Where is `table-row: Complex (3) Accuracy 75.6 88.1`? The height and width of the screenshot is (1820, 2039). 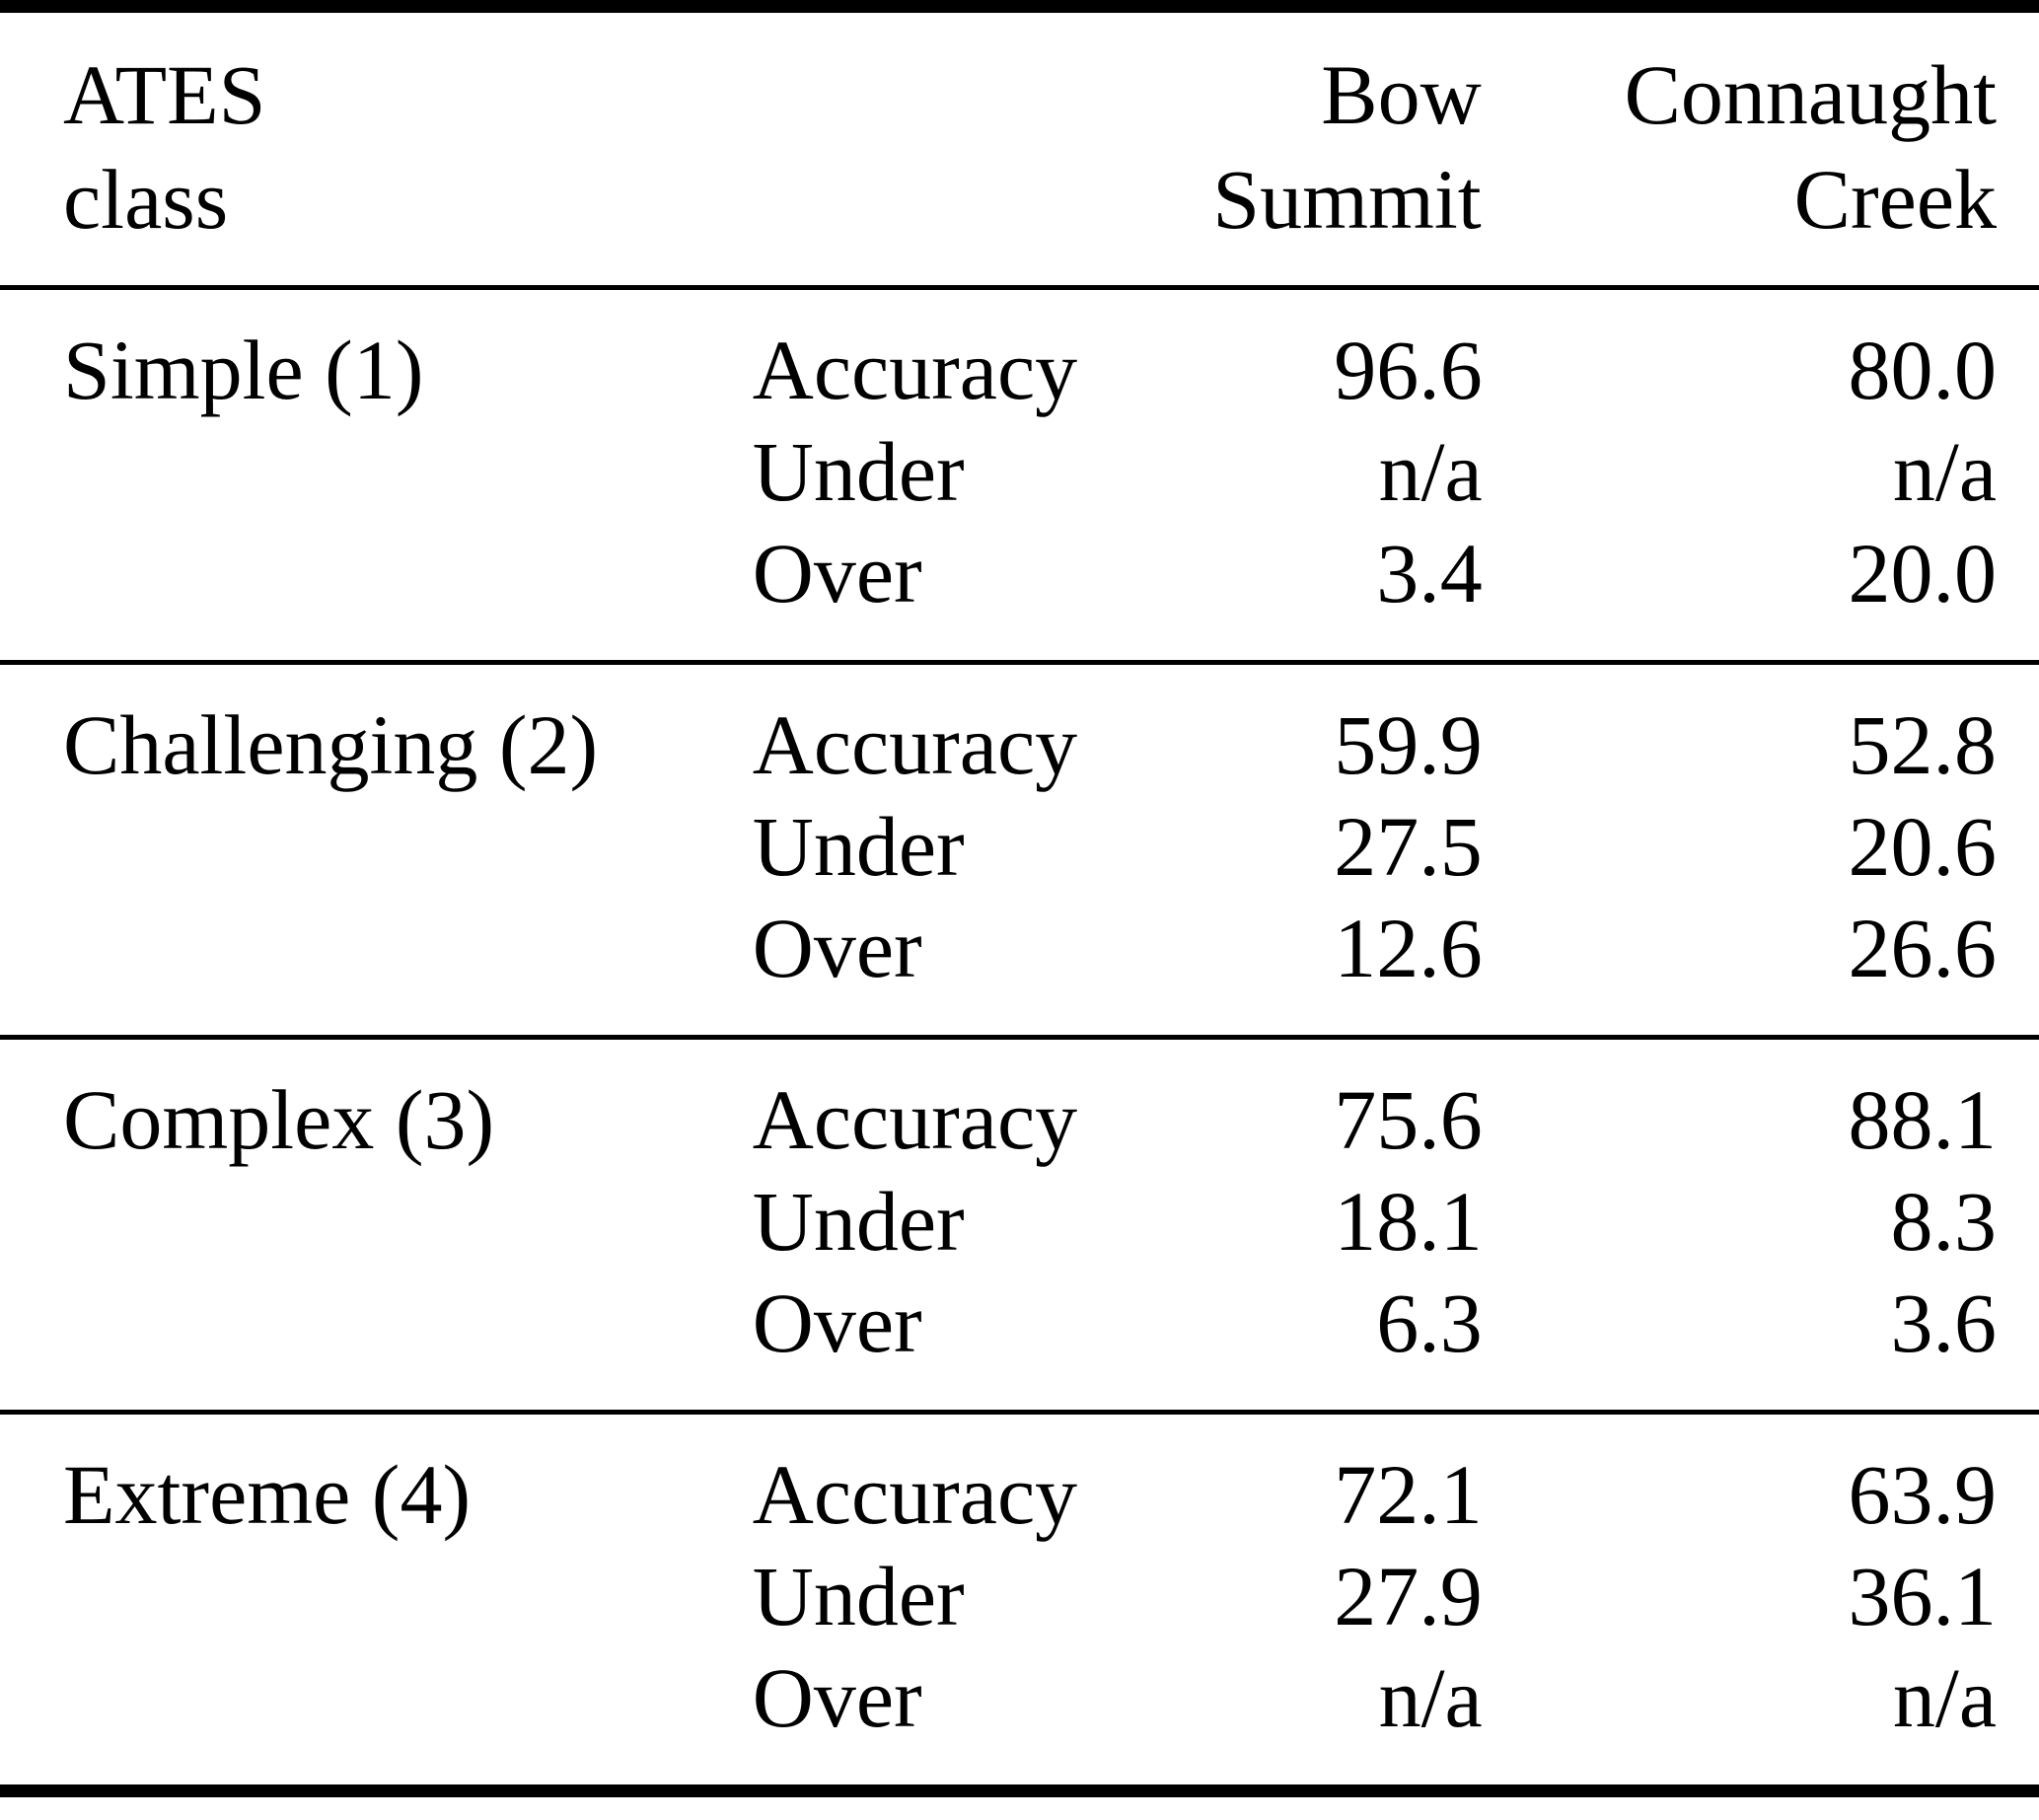
table-row: Complex (3) Accuracy 75.6 88.1 is located at coordinates (1019, 1105).